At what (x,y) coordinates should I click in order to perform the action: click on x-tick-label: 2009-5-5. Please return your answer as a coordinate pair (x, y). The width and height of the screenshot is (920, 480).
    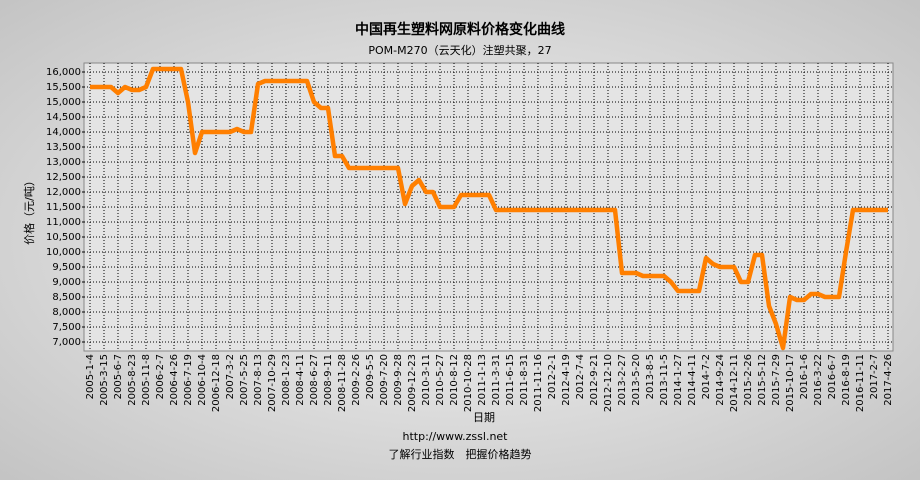
    Looking at the image, I should click on (370, 376).